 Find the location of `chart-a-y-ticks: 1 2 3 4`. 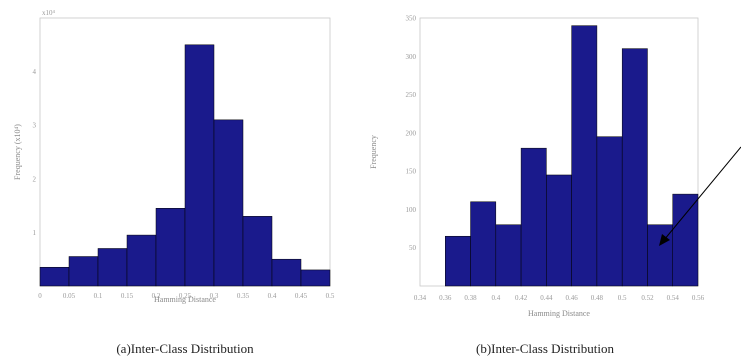

chart-a-y-ticks: 1 2 3 4 is located at coordinates (35, 152).